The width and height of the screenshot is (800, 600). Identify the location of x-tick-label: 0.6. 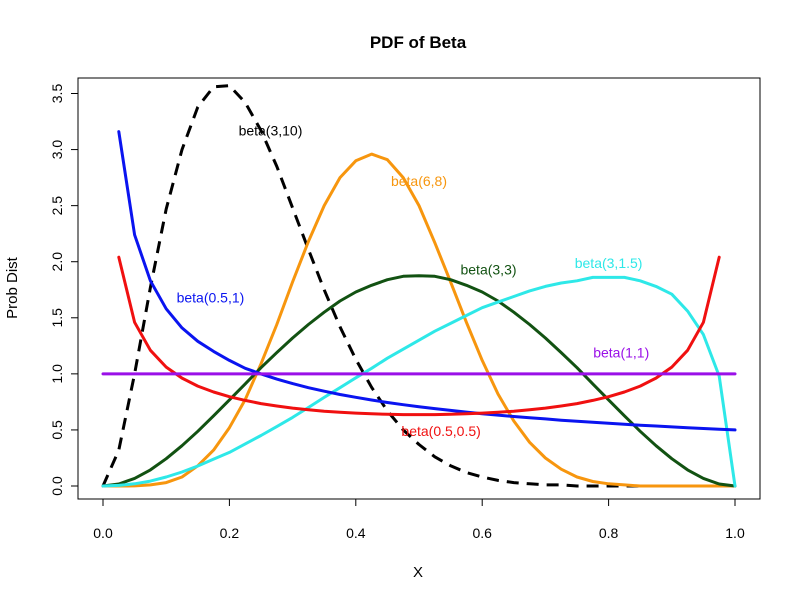
(482, 533).